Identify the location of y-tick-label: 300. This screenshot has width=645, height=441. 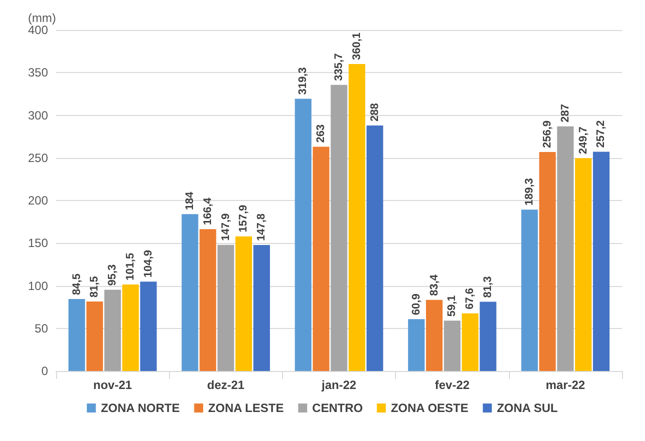
(38, 115).